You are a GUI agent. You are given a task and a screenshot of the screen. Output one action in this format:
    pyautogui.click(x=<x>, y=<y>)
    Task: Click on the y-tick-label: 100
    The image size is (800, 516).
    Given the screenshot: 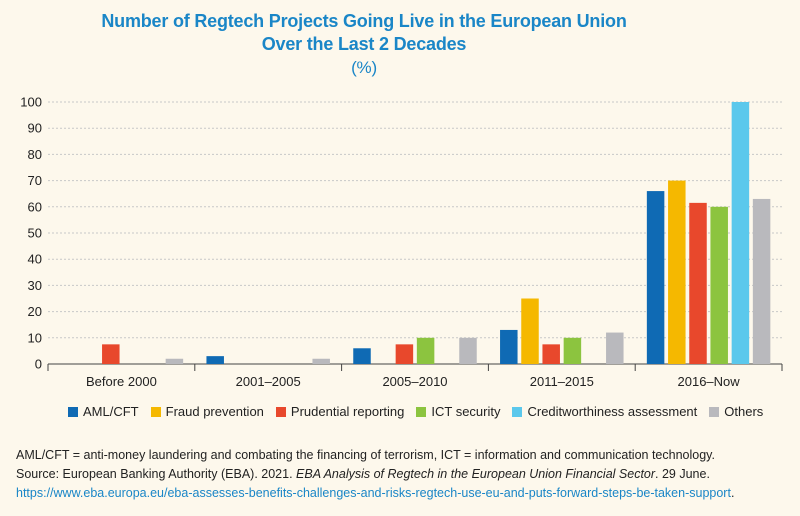 What is the action you would take?
    pyautogui.click(x=31, y=102)
    